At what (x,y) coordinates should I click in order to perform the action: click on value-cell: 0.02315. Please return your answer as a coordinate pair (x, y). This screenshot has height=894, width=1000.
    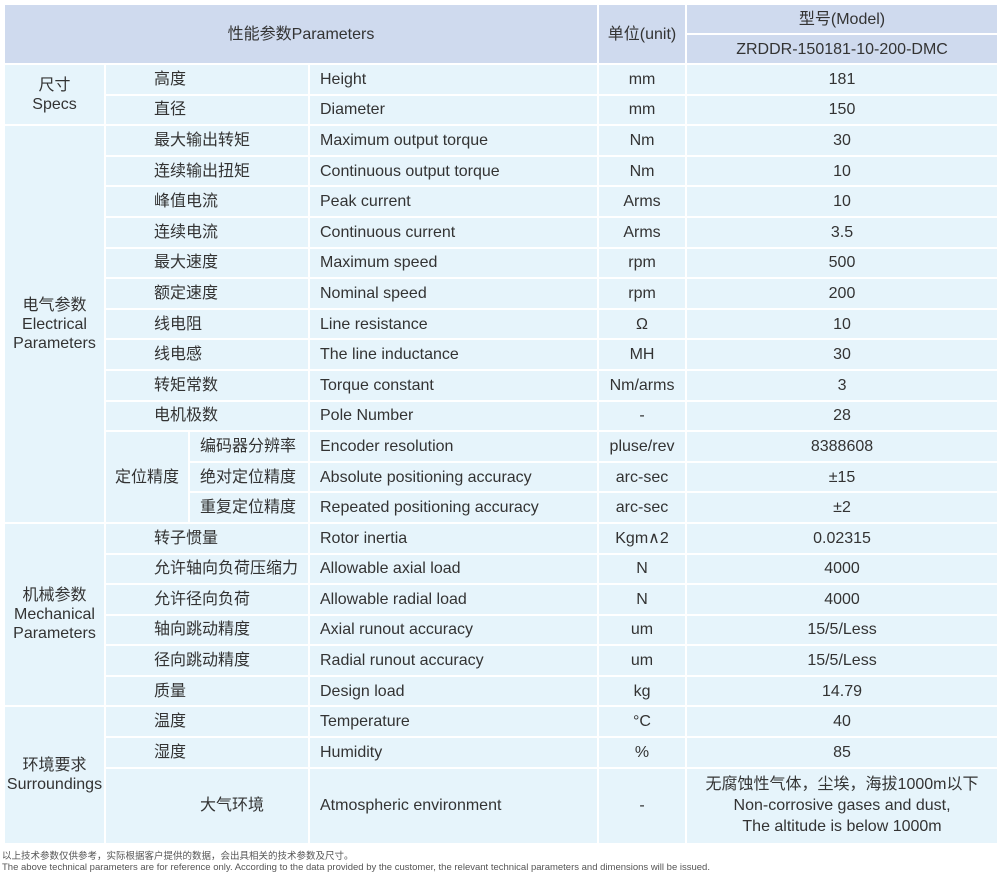
    Looking at the image, I should click on (842, 538).